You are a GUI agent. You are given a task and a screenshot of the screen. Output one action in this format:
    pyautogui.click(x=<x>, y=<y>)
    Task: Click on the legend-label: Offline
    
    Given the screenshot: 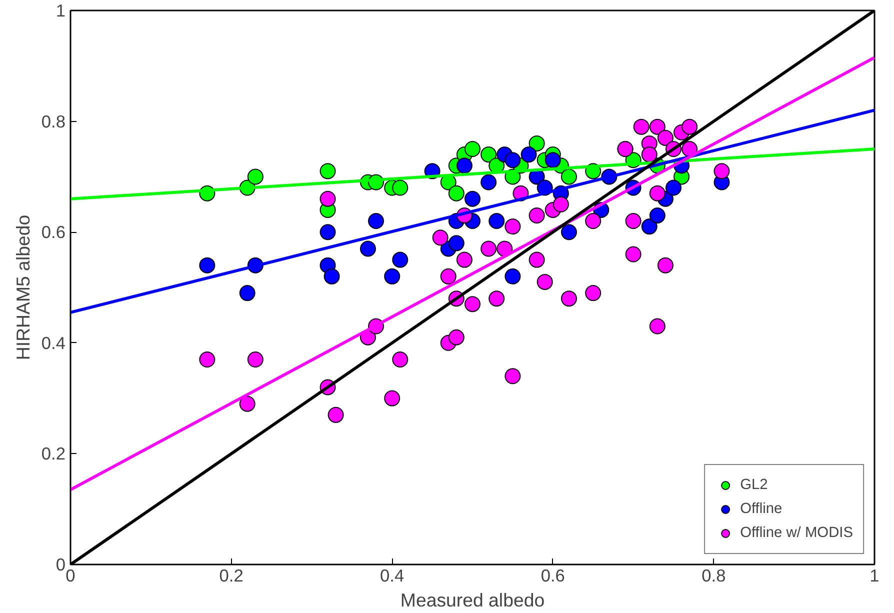 What is the action you would take?
    pyautogui.click(x=761, y=509)
    